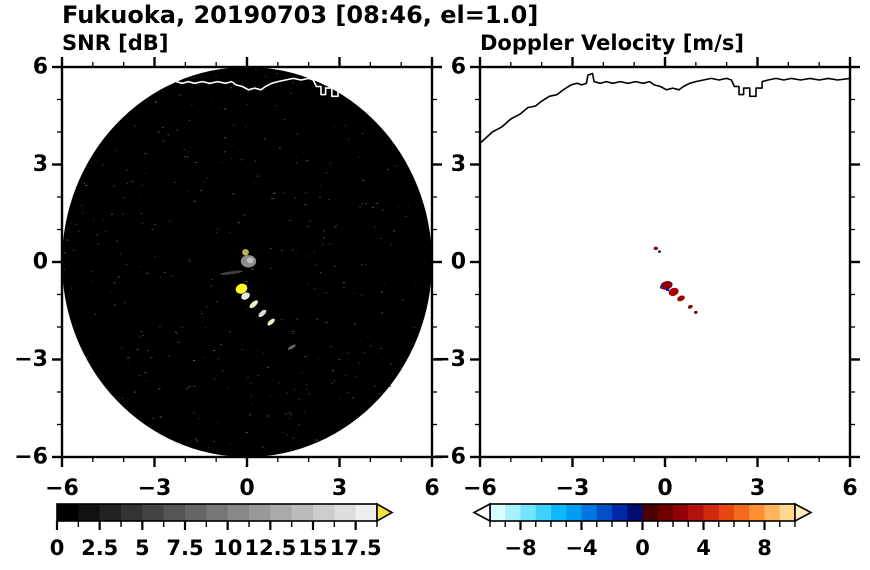 The width and height of the screenshot is (870, 570). Describe the element at coordinates (764, 548) in the screenshot. I see `svg-text: 8` at that location.